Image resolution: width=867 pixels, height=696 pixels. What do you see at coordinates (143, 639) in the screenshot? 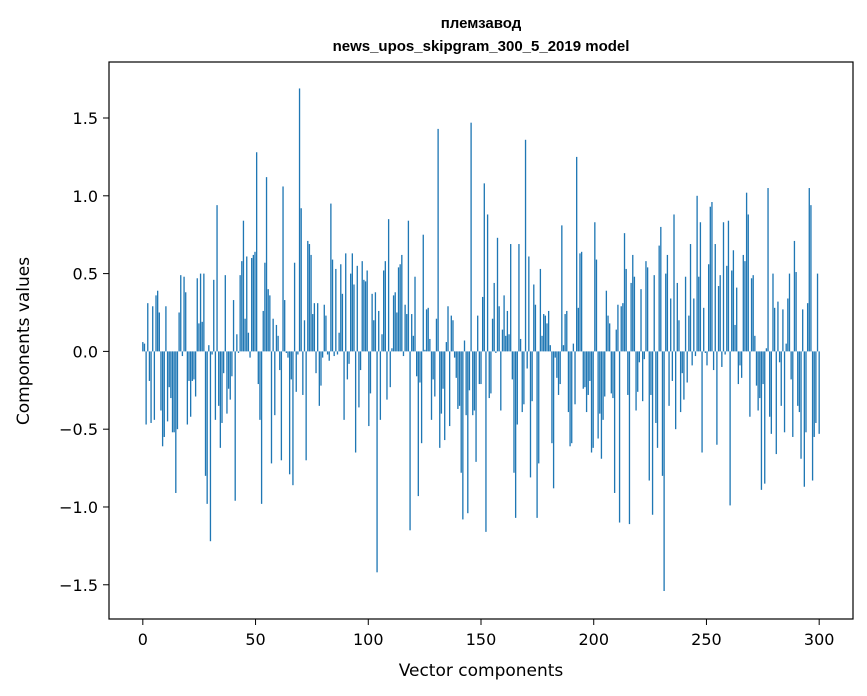
I see `x-tick-label: 0` at bounding box center [143, 639].